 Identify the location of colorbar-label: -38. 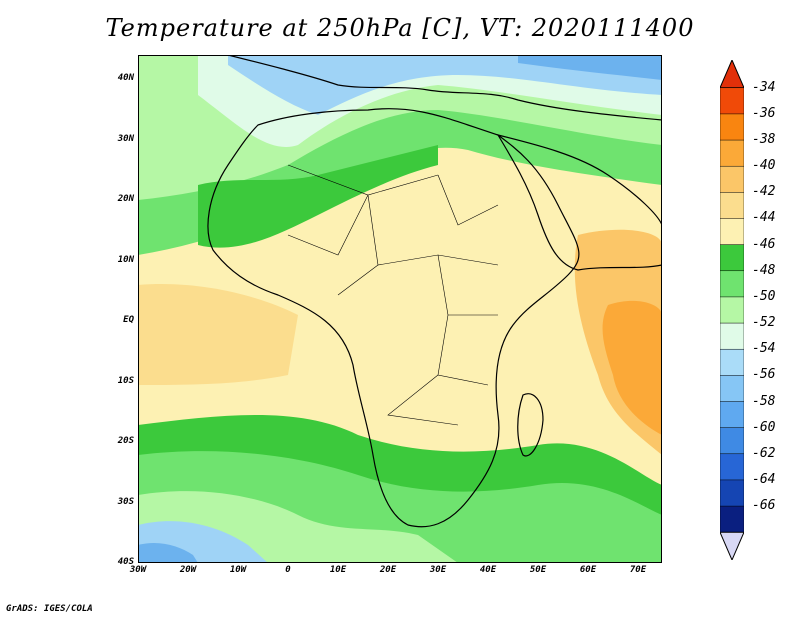
(764, 140).